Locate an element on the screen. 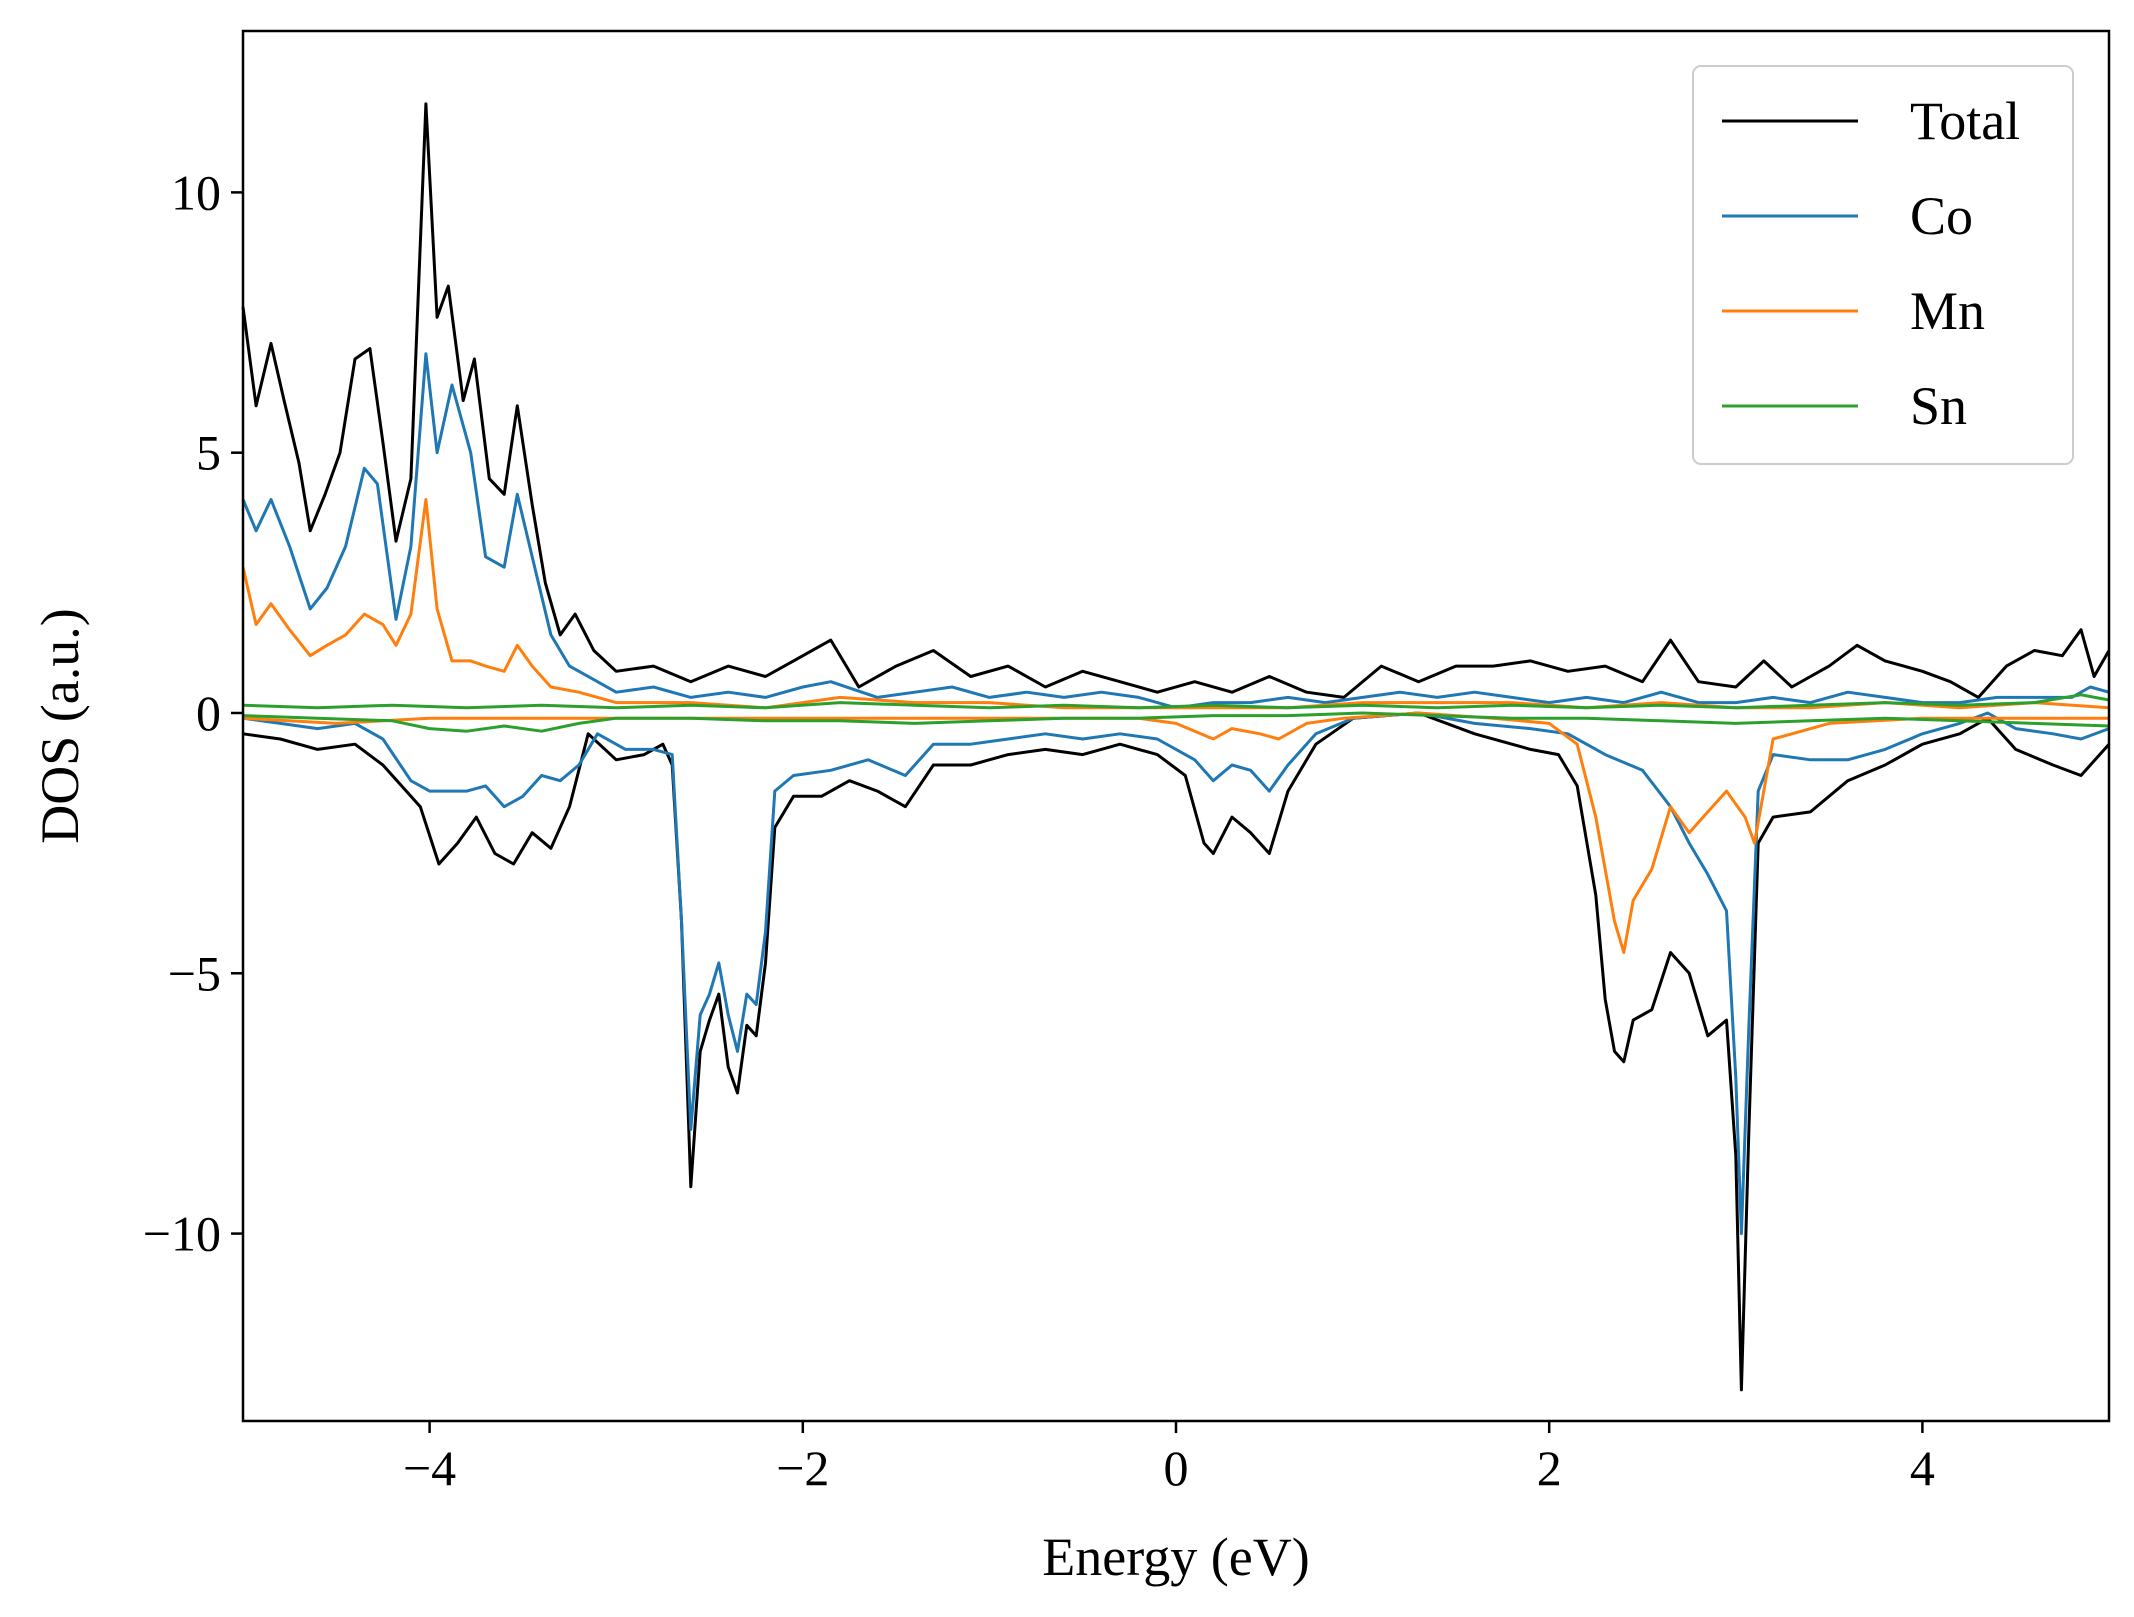  legend-label-total: Total is located at coordinates (1965, 121).